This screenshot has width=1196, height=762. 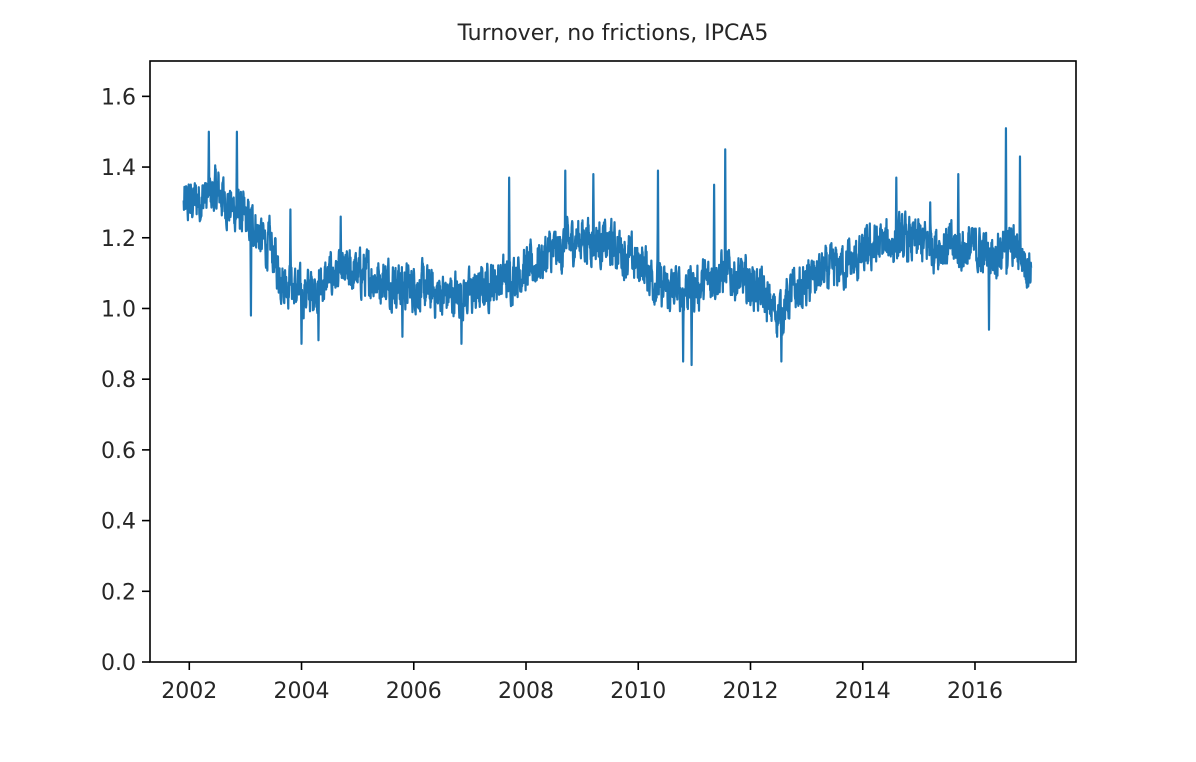 What do you see at coordinates (638, 691) in the screenshot?
I see `x-tick-label: 2010` at bounding box center [638, 691].